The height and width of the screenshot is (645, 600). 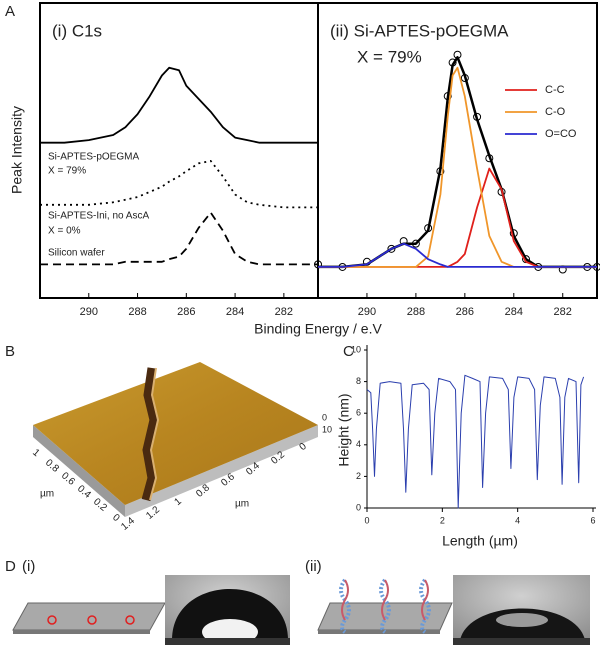 What do you see at coordinates (522, 620) in the screenshot?
I see `droplet-highlight` at bounding box center [522, 620].